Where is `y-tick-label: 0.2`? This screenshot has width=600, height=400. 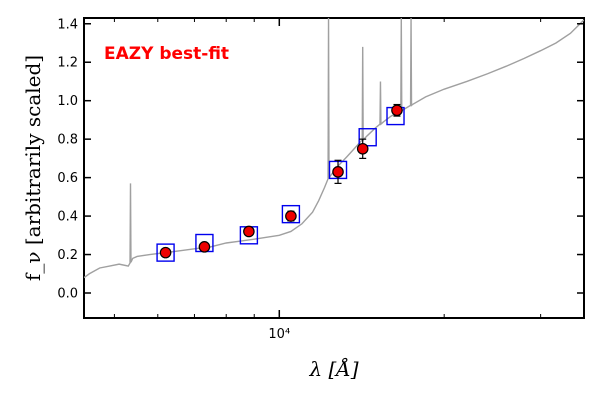
y-tick-label: 0.2 is located at coordinates (67, 255).